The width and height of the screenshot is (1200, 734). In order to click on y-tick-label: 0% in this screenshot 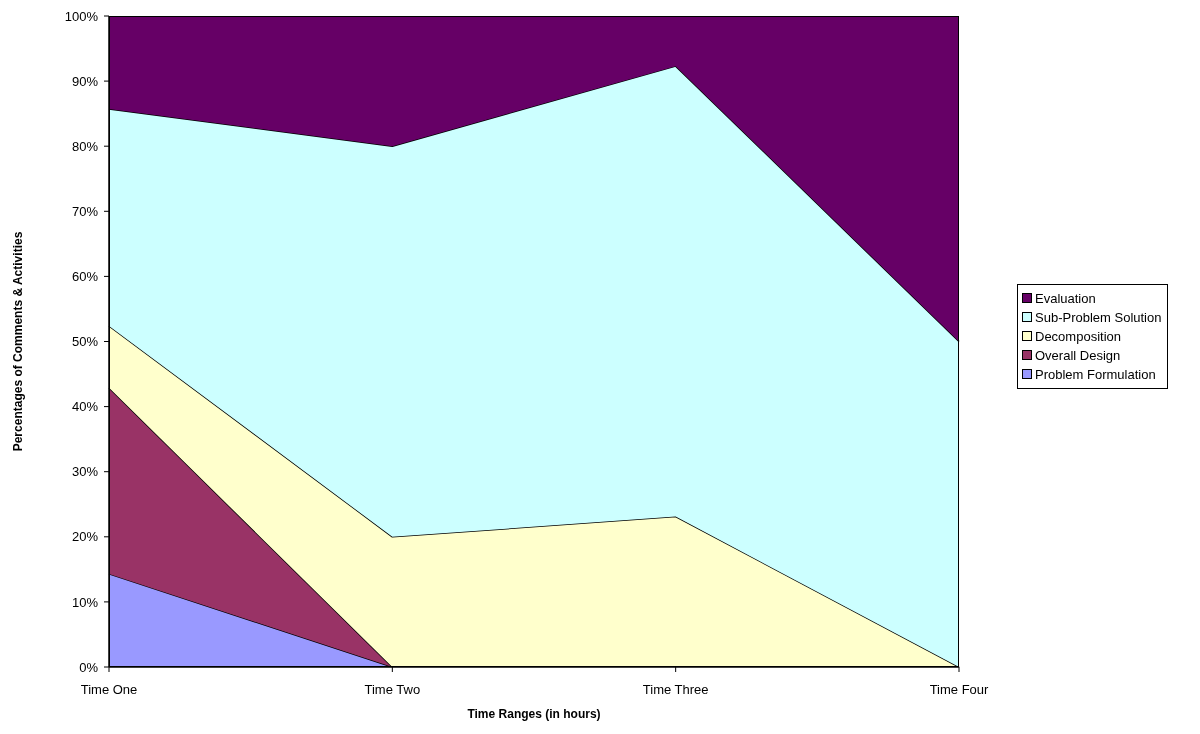, I will do `click(89, 667)`.